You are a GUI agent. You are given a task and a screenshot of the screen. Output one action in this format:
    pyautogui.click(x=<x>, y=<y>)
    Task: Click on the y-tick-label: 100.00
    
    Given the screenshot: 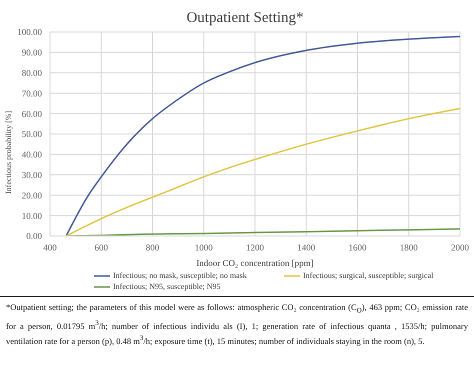 What is the action you would take?
    pyautogui.click(x=29, y=32)
    